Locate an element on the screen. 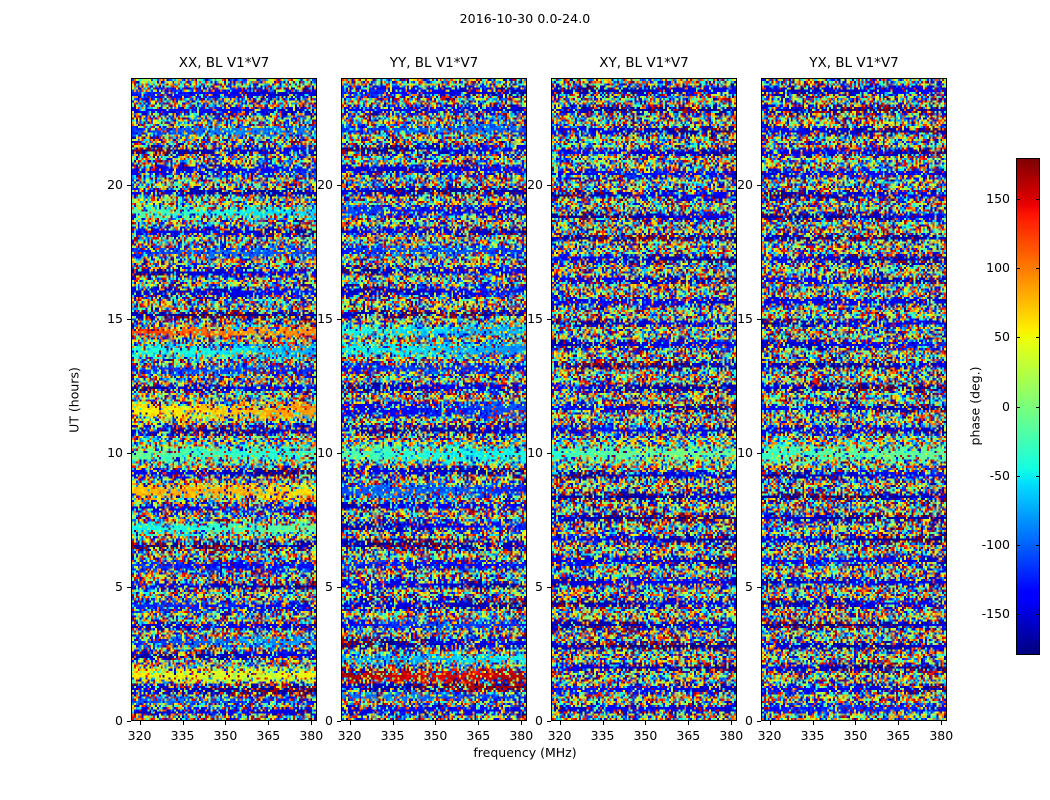  heatmap-image-xy is located at coordinates (644, 399).